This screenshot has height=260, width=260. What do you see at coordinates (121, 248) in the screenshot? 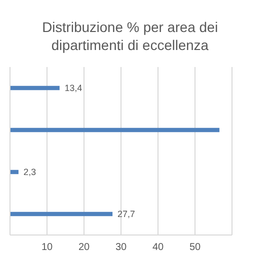
I see `x-tick-label: 30` at bounding box center [121, 248].